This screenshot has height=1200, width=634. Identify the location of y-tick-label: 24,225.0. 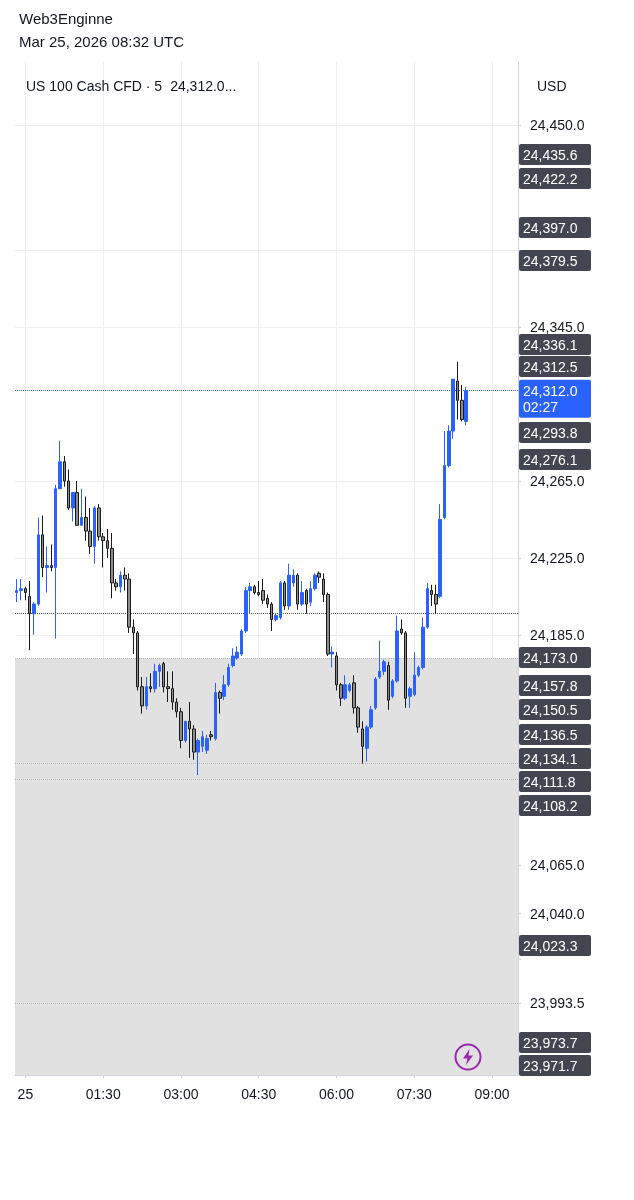
(557, 557).